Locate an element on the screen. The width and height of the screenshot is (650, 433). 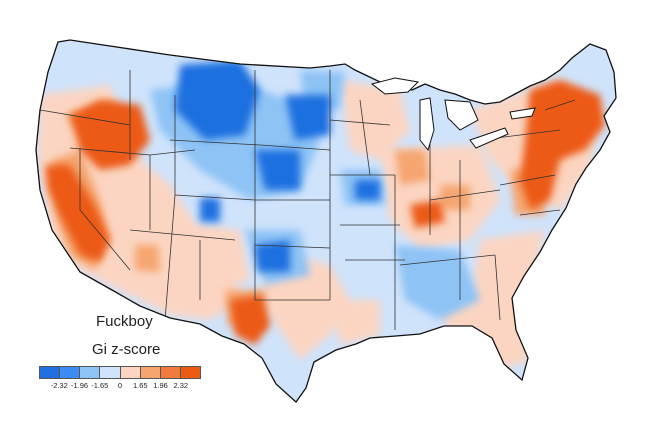
hotspot-california is located at coordinates (77, 213).